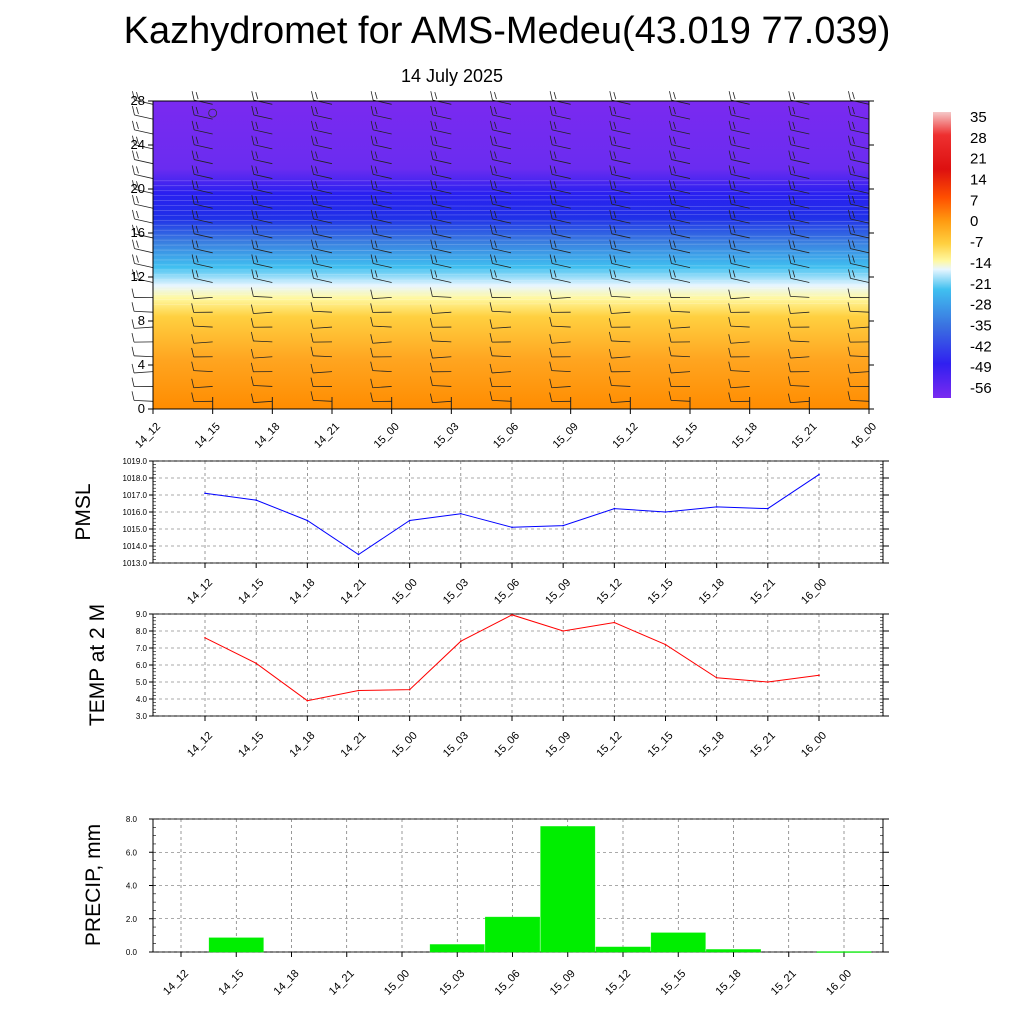 The height and width of the screenshot is (1024, 1024). Describe the element at coordinates (132, 886) in the screenshot. I see `precip-y-tick-label: 4.0` at that location.